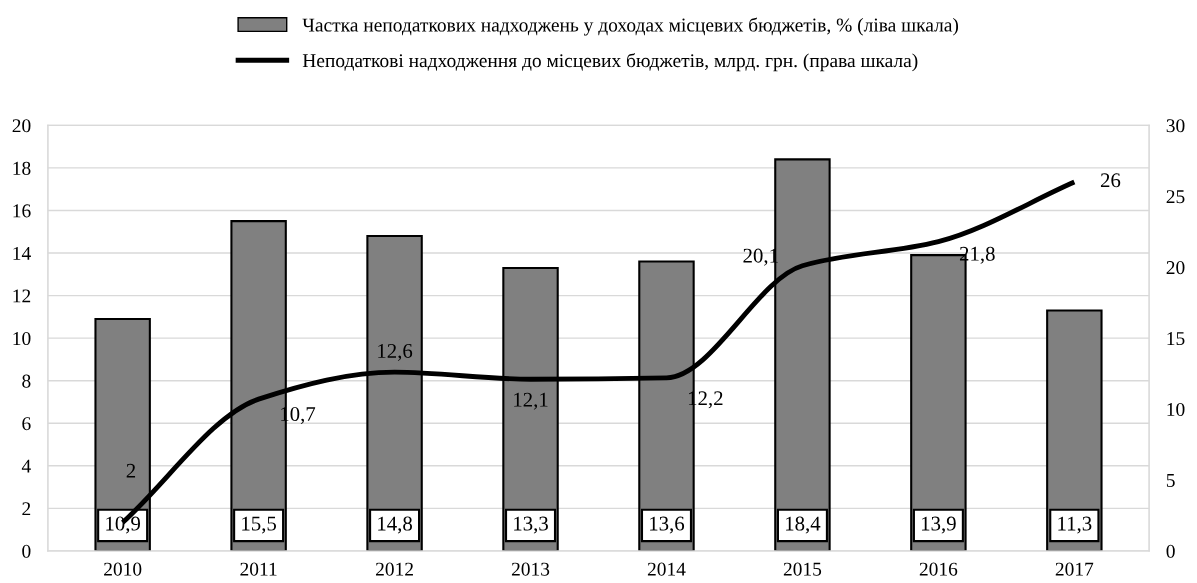 The height and width of the screenshot is (583, 1197). I want to click on y2-tick-label: 20, so click(1175, 268).